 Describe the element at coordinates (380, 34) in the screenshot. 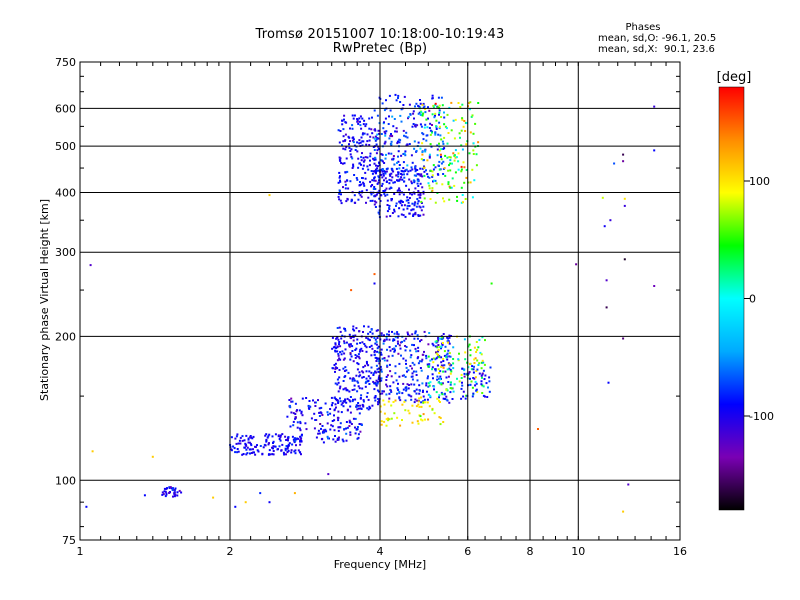

I see `chart-title: Tromsø 20151007 10:18:00-10:19:43` at that location.